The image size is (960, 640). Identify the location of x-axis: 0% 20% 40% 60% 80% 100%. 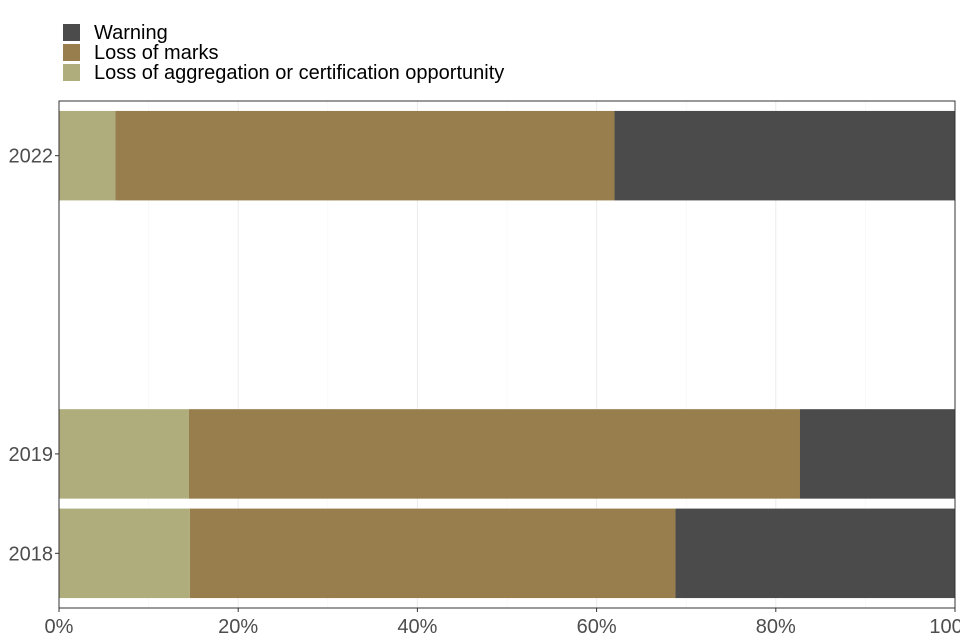
(502, 623).